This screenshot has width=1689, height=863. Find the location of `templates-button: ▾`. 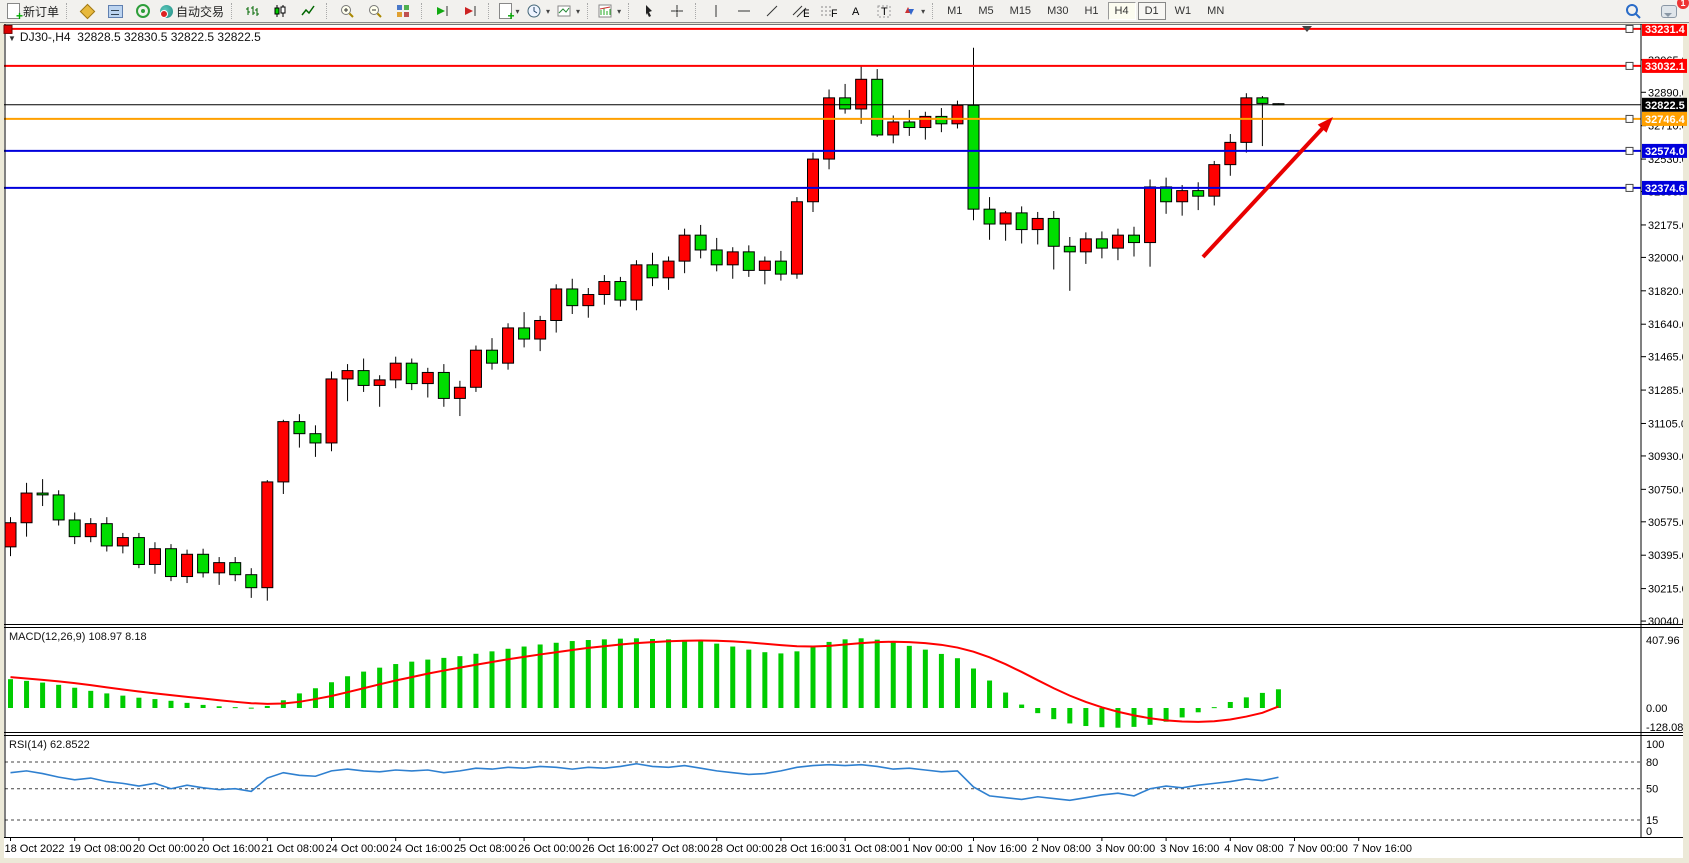

templates-button: ▾ is located at coordinates (568, 11).